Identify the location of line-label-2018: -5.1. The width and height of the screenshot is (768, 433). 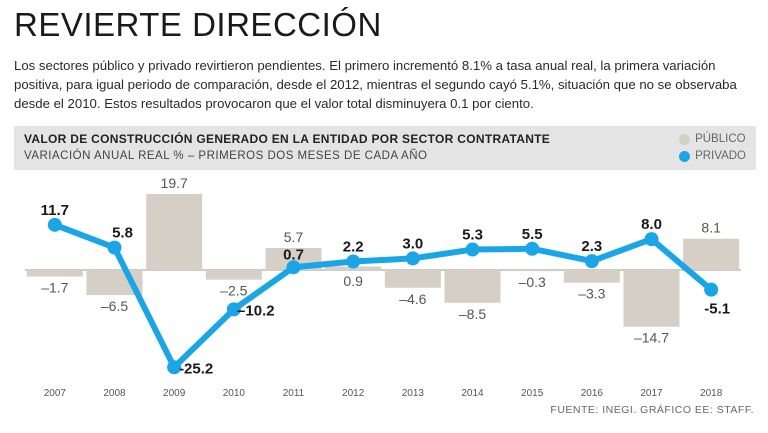
(717, 309).